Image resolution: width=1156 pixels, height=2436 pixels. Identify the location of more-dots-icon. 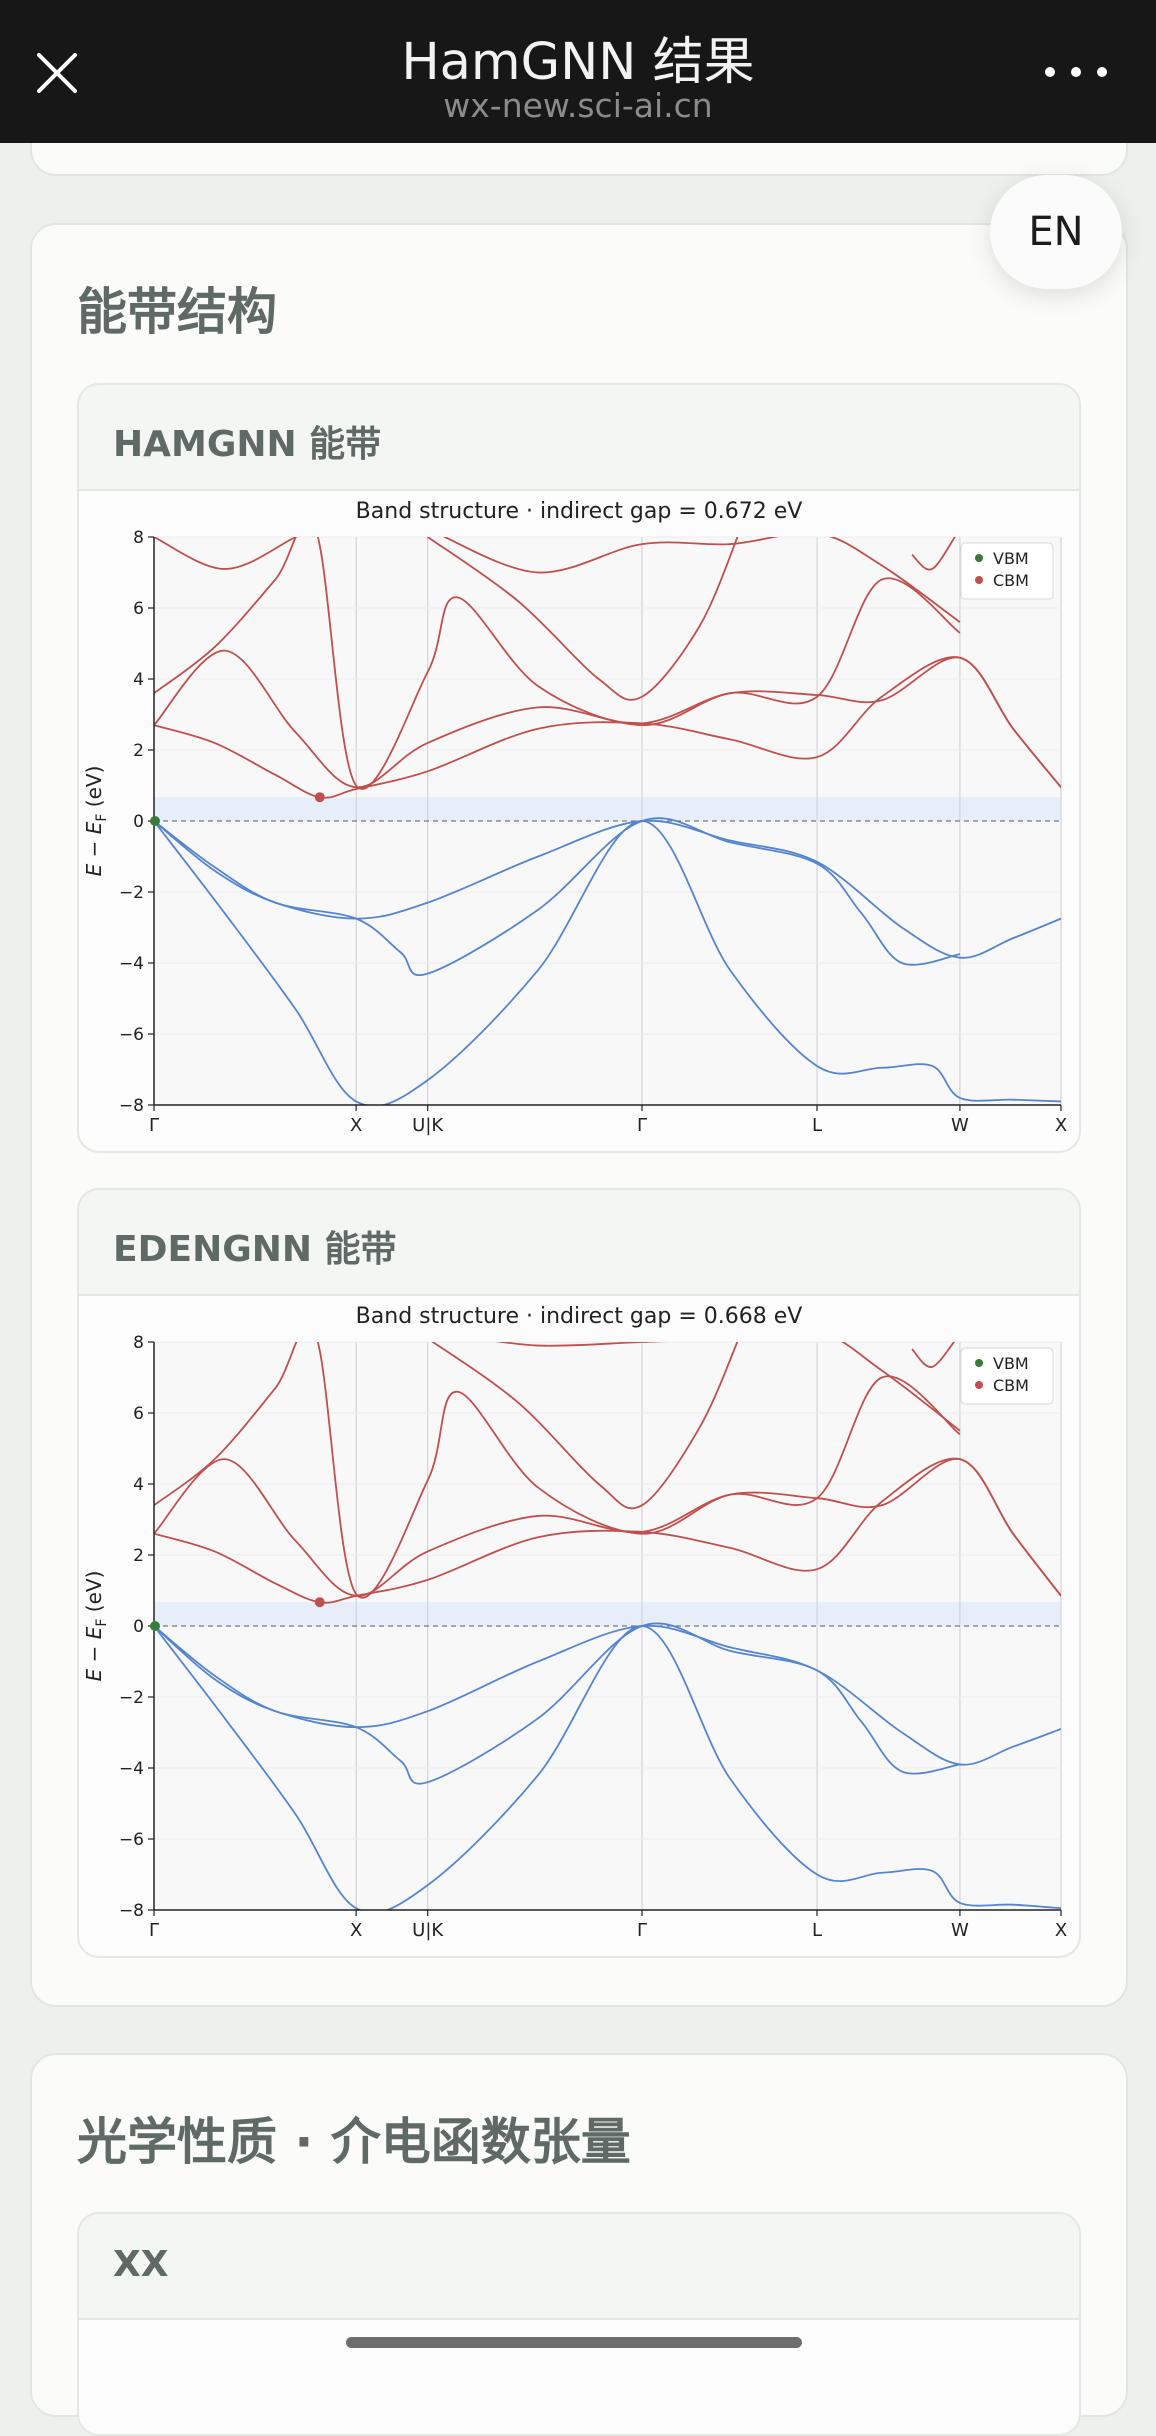
(1076, 72).